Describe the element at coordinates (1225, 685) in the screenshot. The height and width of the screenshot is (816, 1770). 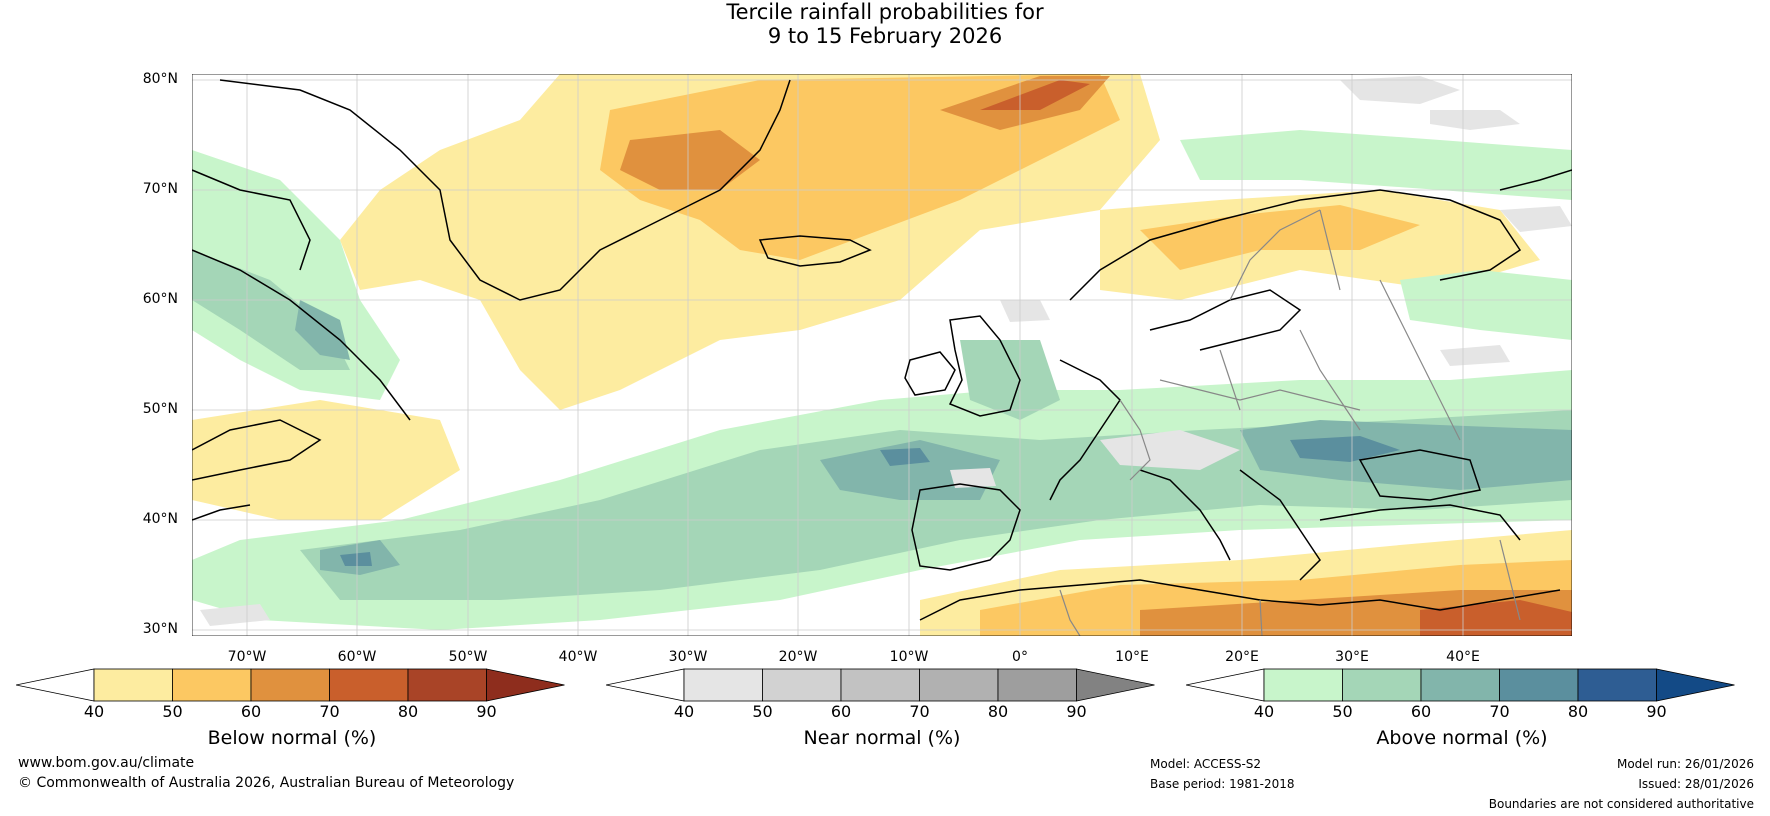
I see `colorbar-above-low-extend` at that location.